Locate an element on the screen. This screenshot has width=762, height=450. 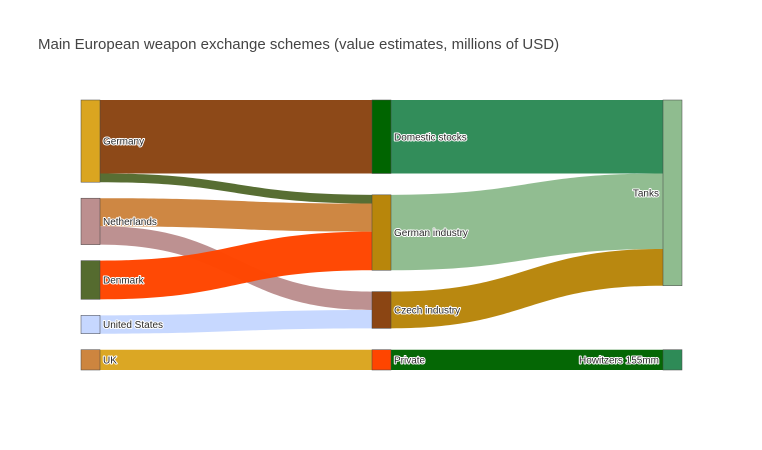
node-us is located at coordinates (90, 324).